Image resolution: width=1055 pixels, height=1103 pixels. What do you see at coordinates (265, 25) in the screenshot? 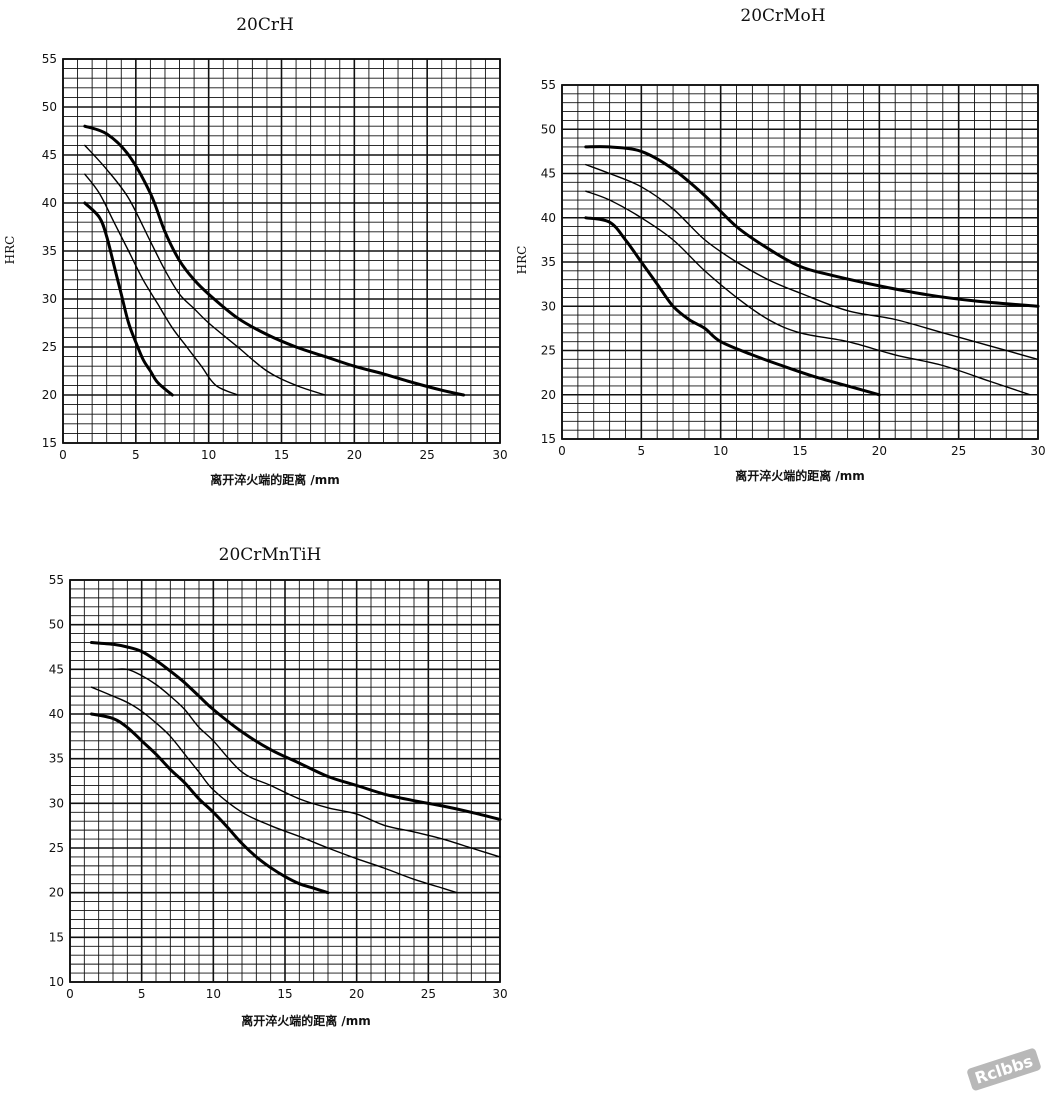
I see `chart-title: 20CrH` at bounding box center [265, 25].